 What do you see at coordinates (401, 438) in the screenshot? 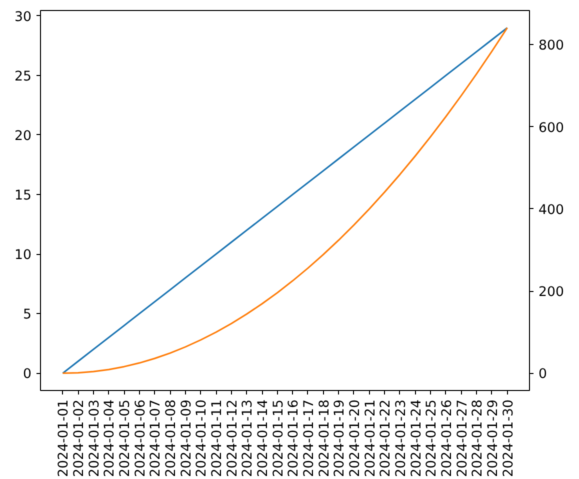
I see `x-tick-label: 2024-01-23` at bounding box center [401, 438].